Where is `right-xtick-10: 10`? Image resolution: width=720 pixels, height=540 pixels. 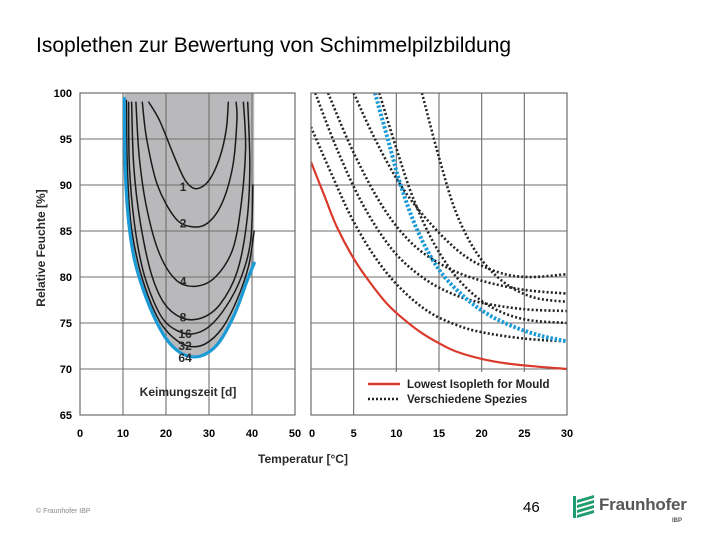
right-xtick-10: 10 is located at coordinates (396, 434).